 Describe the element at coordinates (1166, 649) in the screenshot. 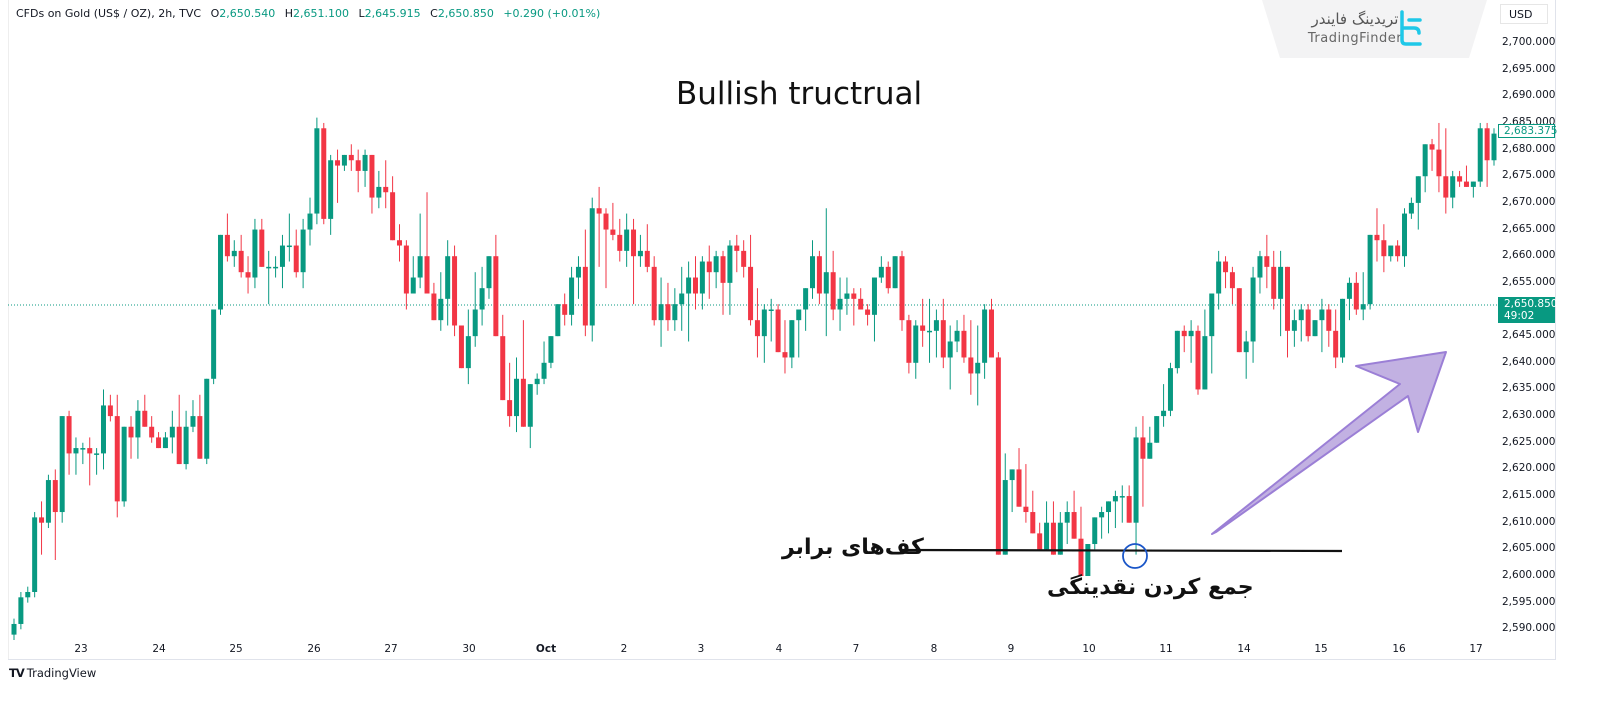

I see `time-tick-label: 11` at that location.